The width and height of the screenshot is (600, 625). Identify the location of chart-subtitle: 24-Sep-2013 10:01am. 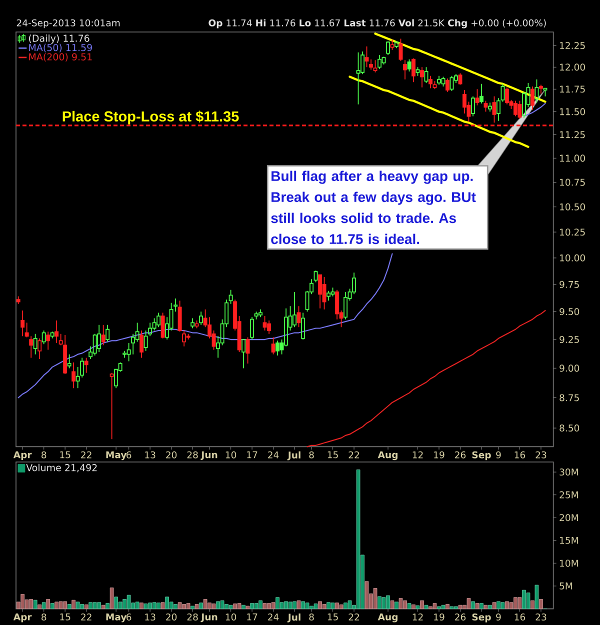
(68, 23).